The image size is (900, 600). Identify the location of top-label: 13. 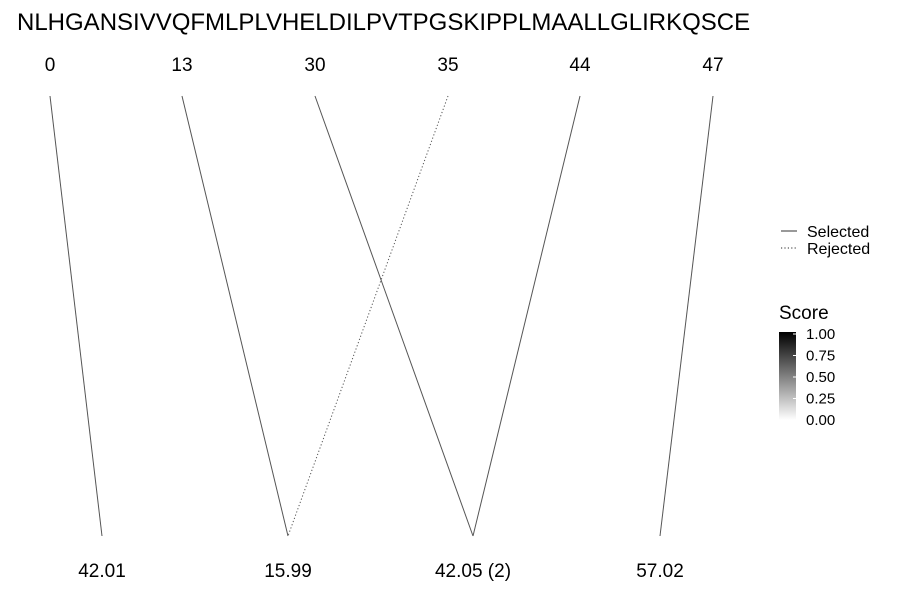
(181, 65).